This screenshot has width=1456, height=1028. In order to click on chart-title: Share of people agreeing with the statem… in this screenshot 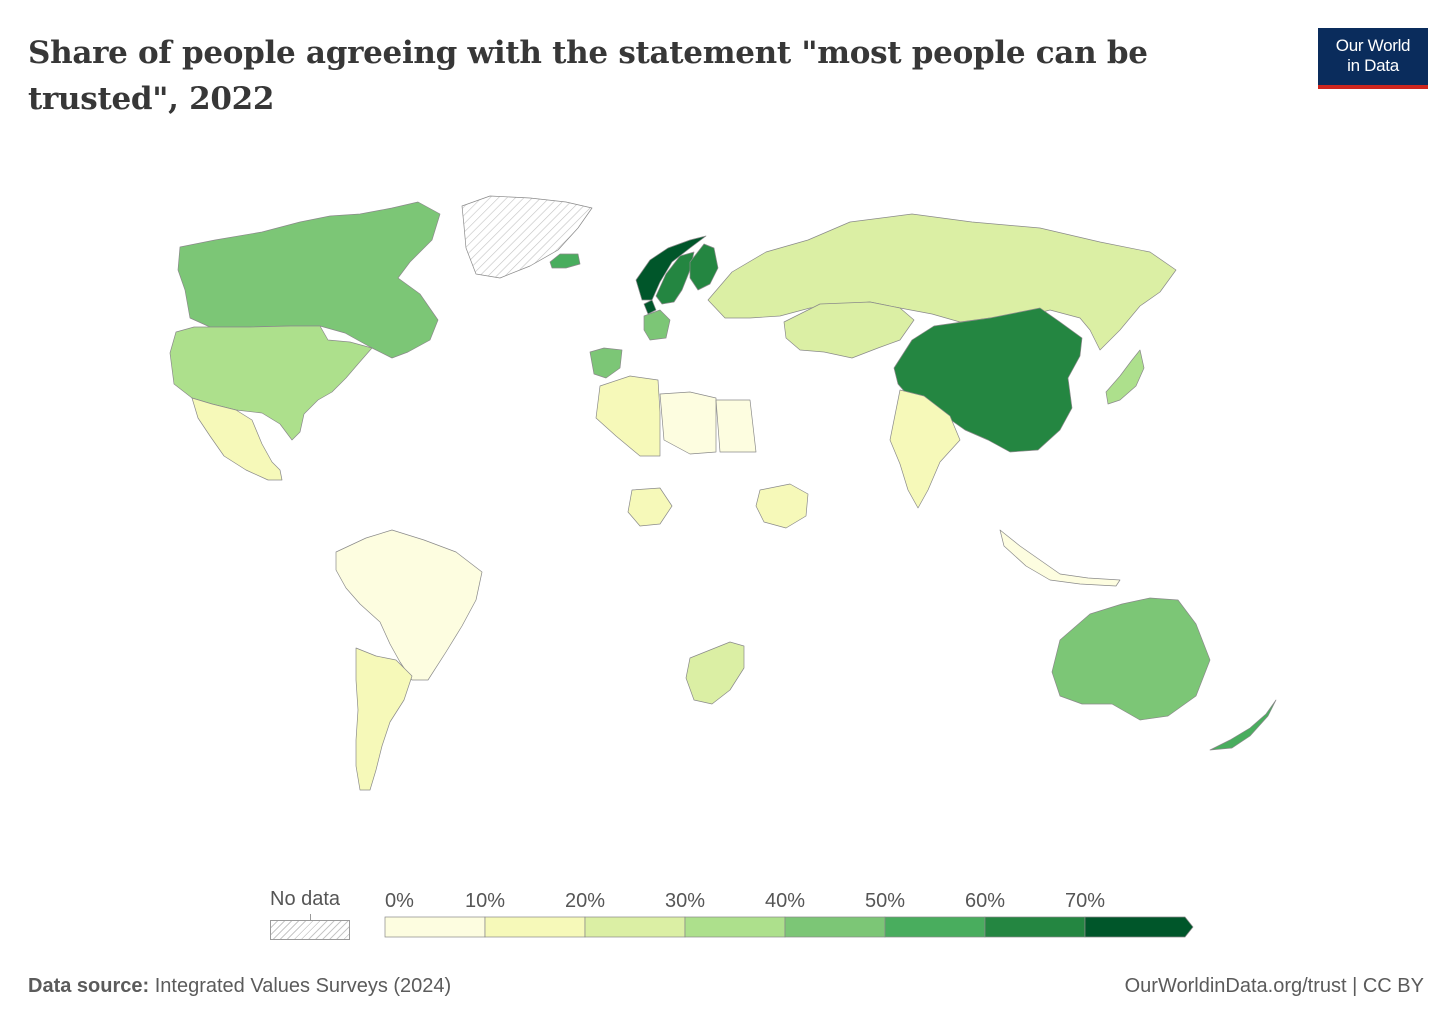, I will do `click(588, 76)`.